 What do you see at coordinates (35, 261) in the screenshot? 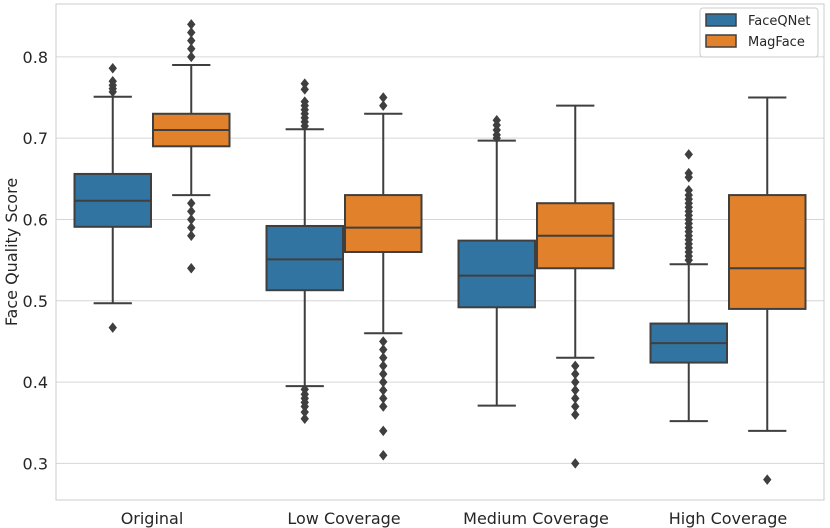
I see `y-axis-ticks: 0.3 0.4 0.5 0.6 0.7 0.8` at bounding box center [35, 261].